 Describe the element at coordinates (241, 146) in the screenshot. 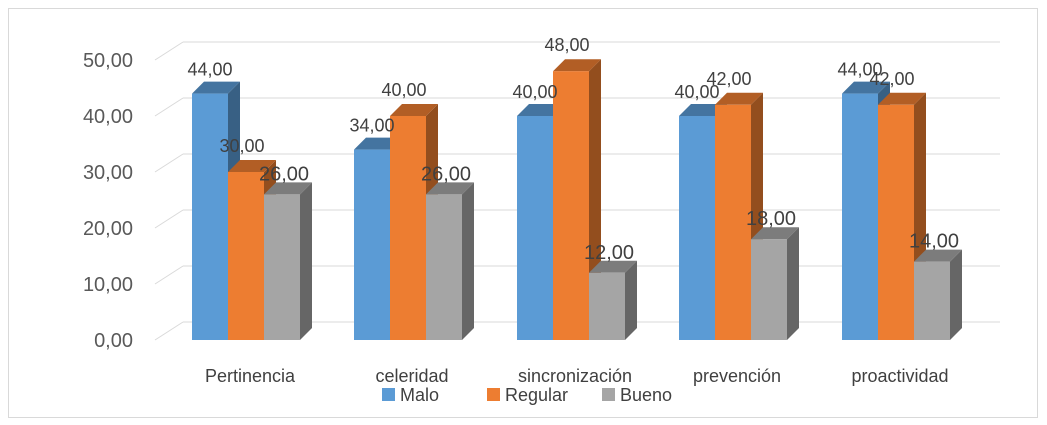

I see `data-label: 30,00` at that location.